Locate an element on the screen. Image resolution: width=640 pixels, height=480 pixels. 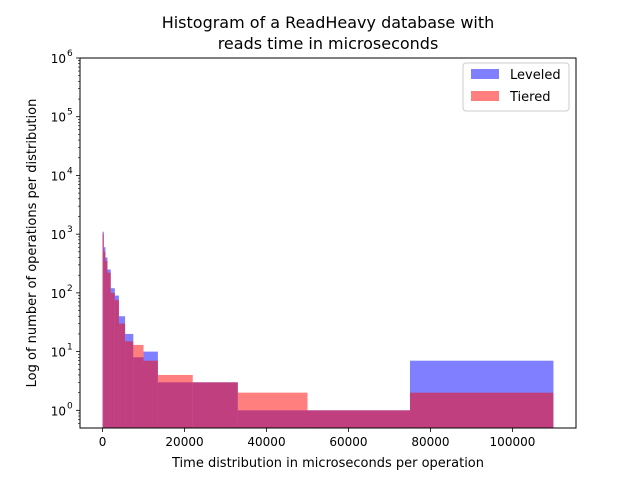
legend-label-leveled: Leveled is located at coordinates (535, 75).